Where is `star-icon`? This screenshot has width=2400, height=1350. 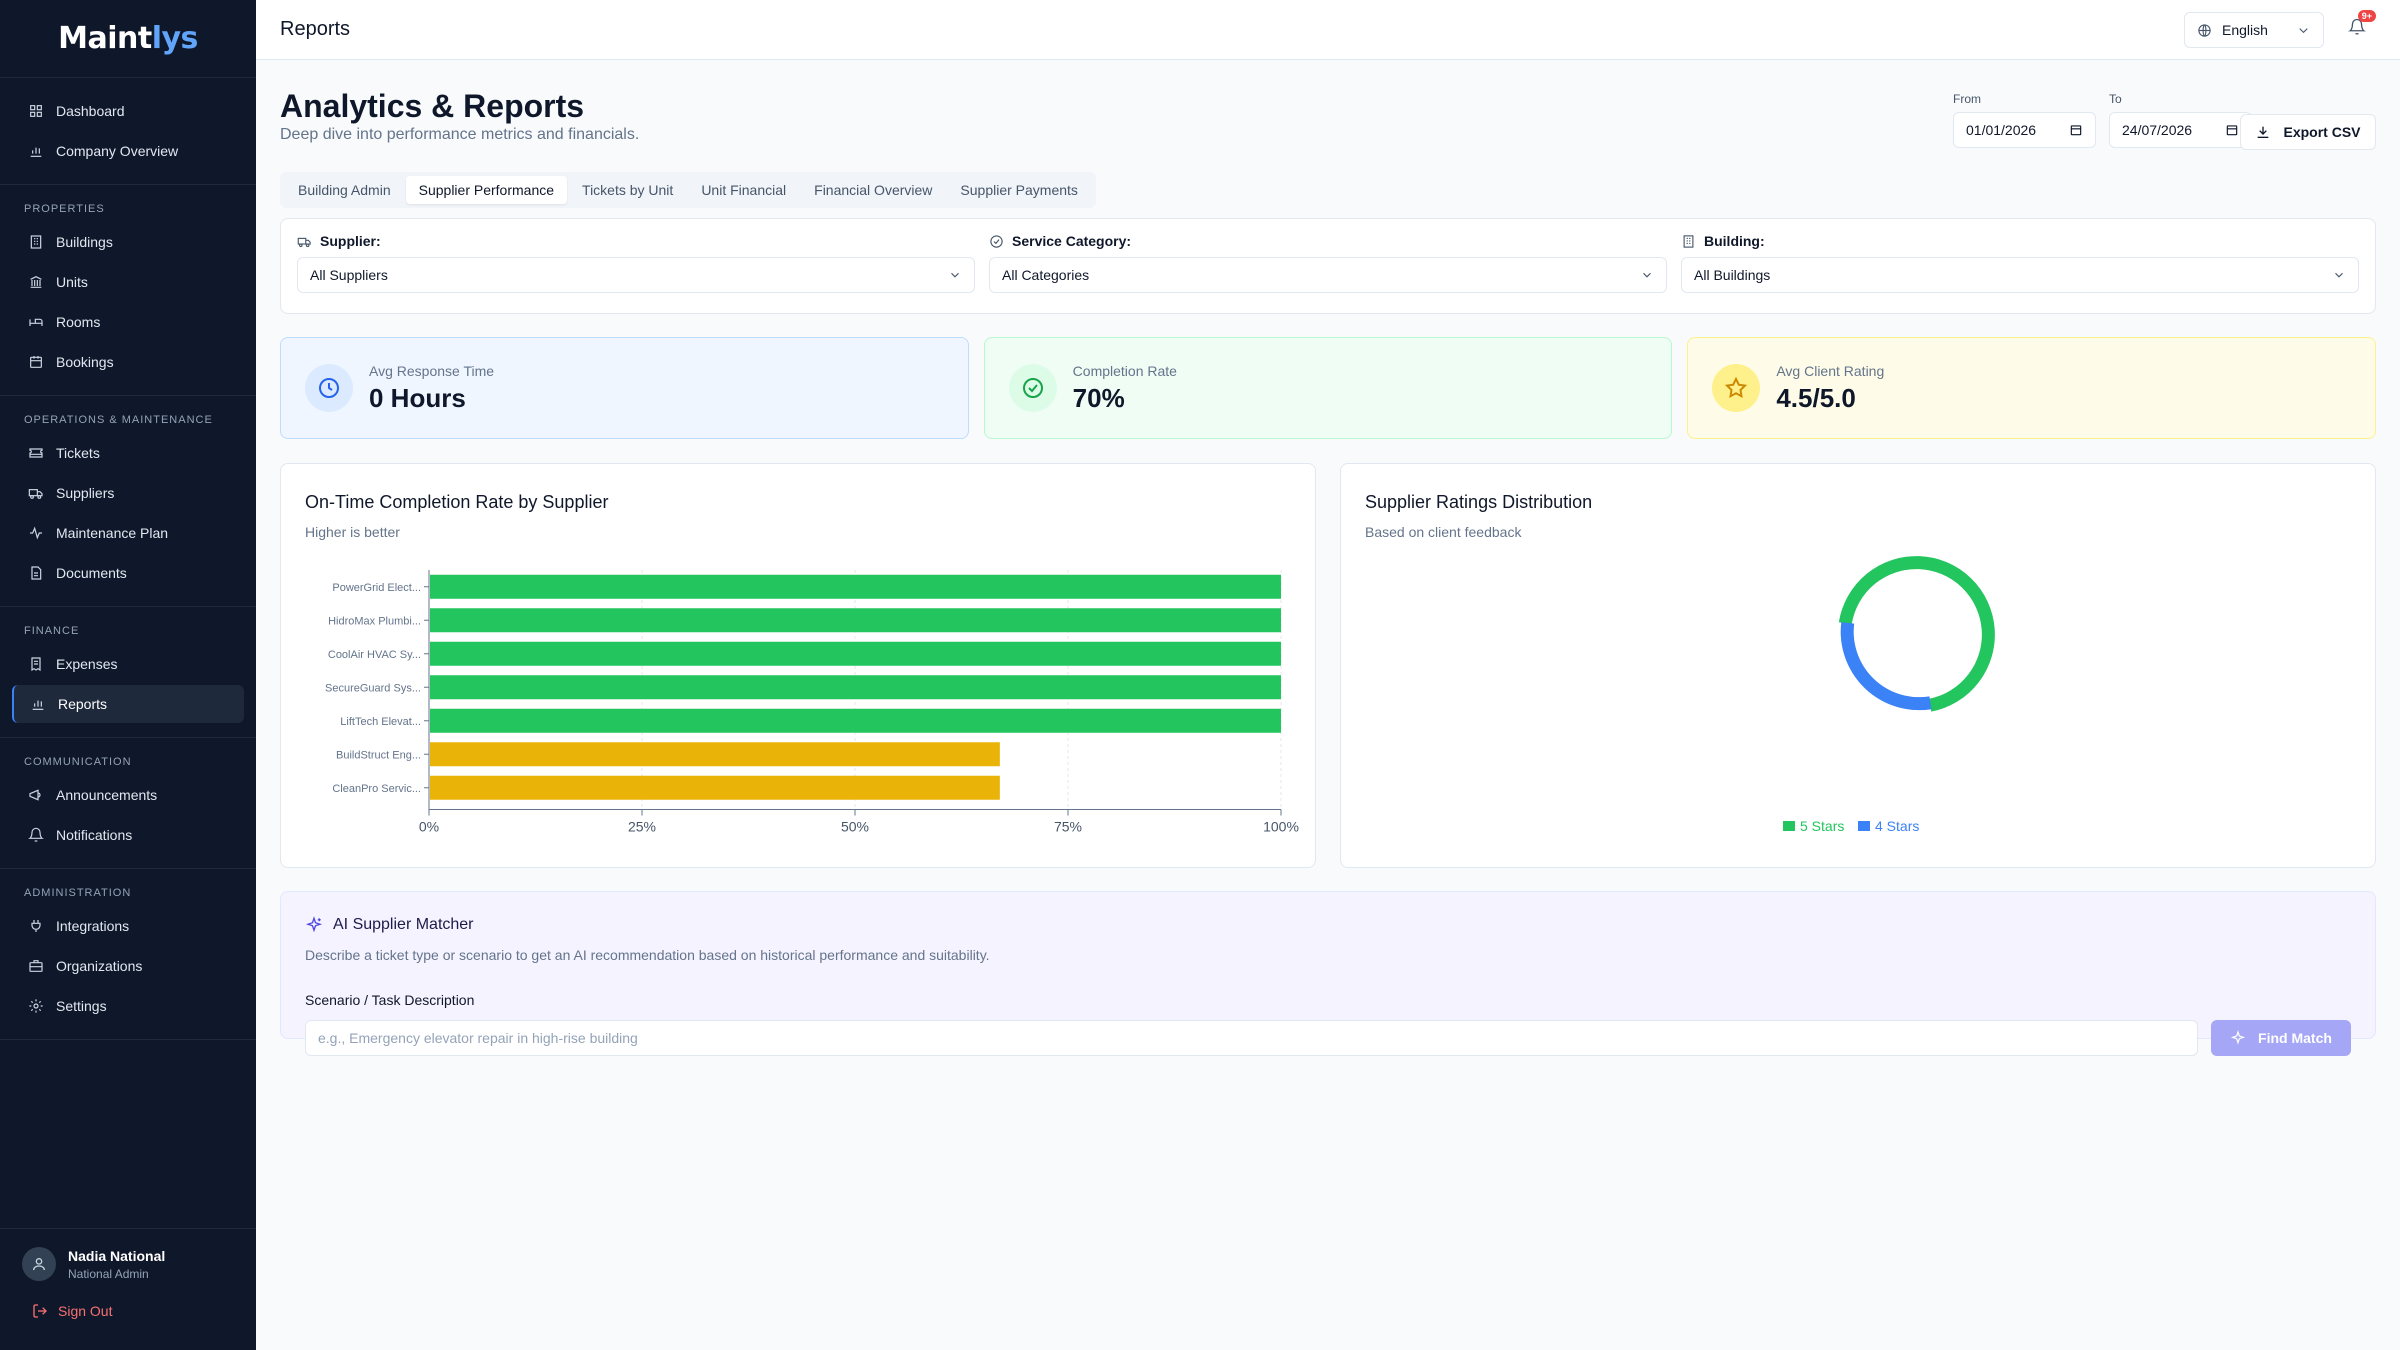
star-icon is located at coordinates (1736, 388).